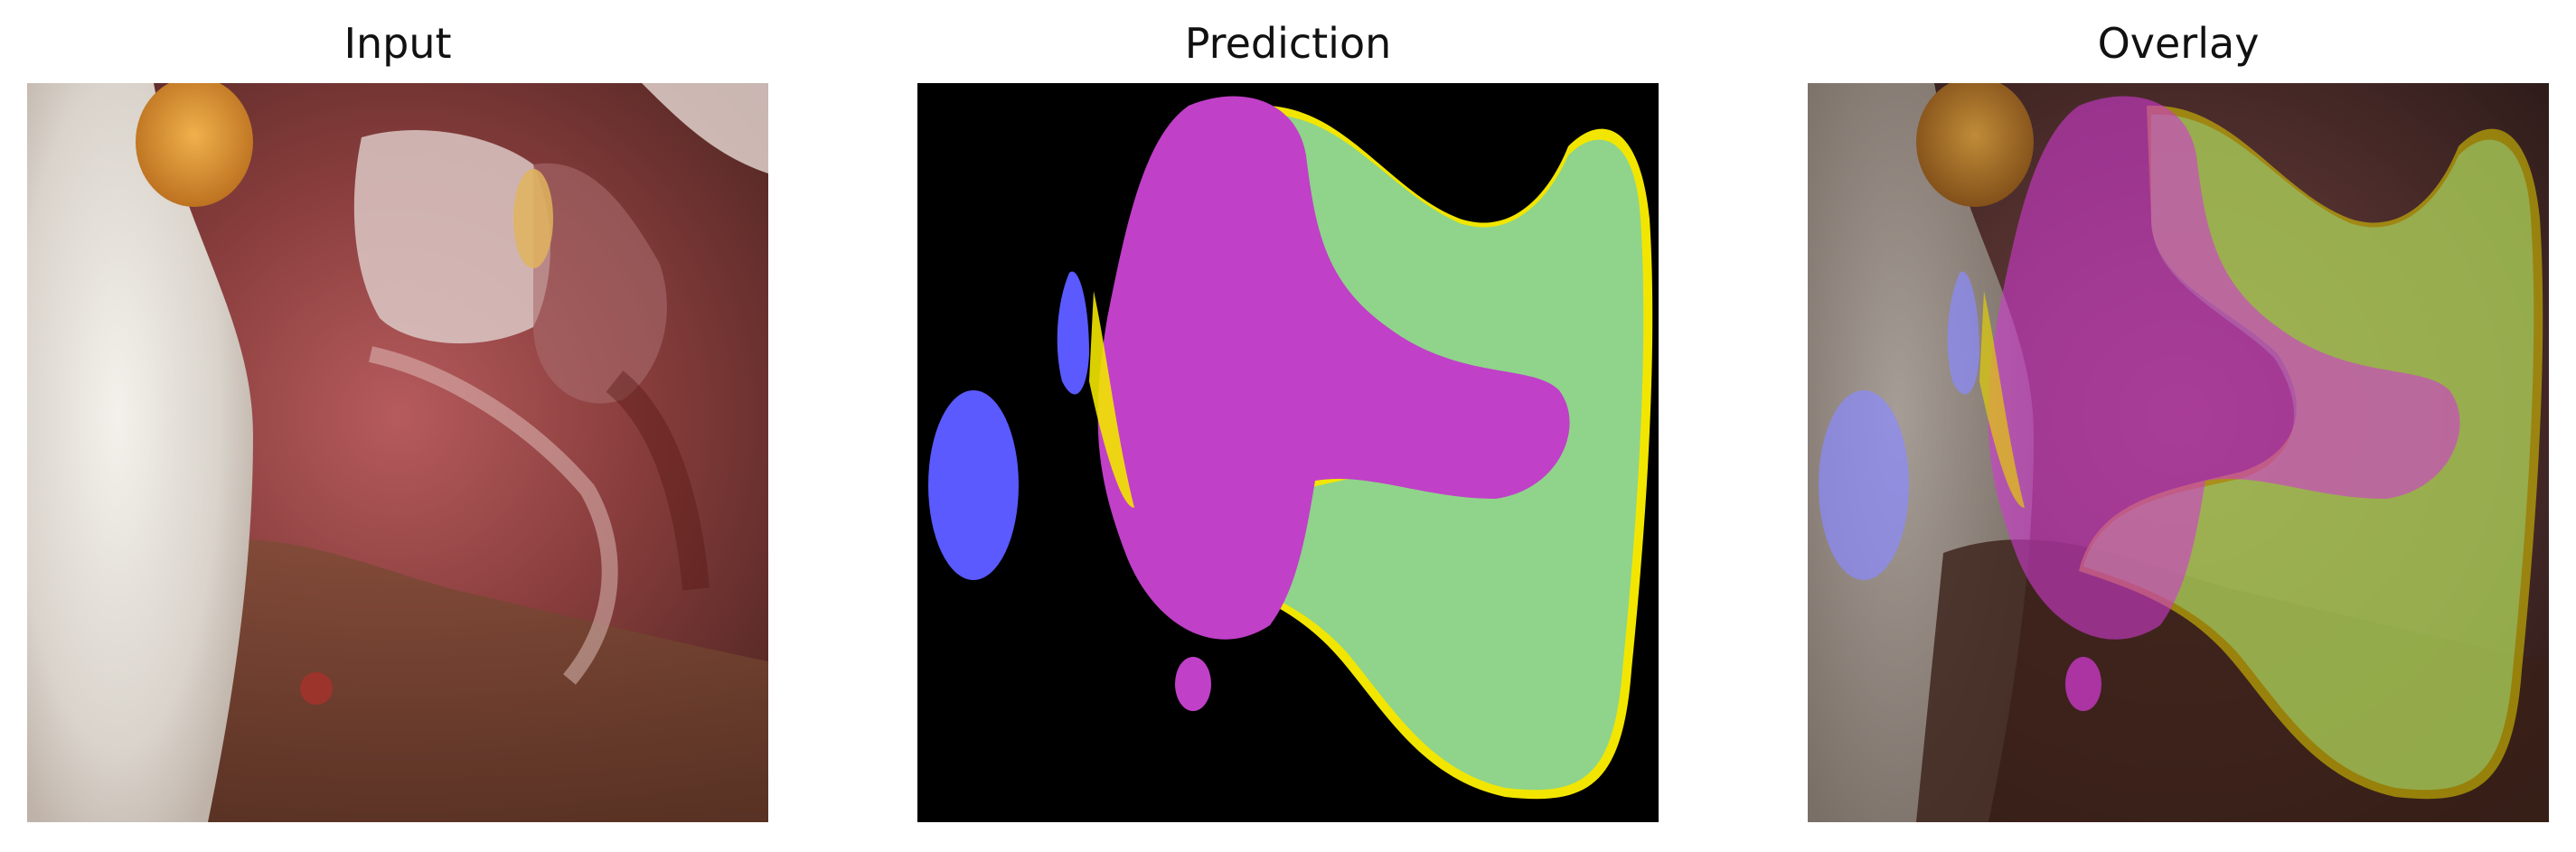 Image resolution: width=2576 pixels, height=852 pixels. I want to click on overlay-title: Overlay, so click(2179, 43).